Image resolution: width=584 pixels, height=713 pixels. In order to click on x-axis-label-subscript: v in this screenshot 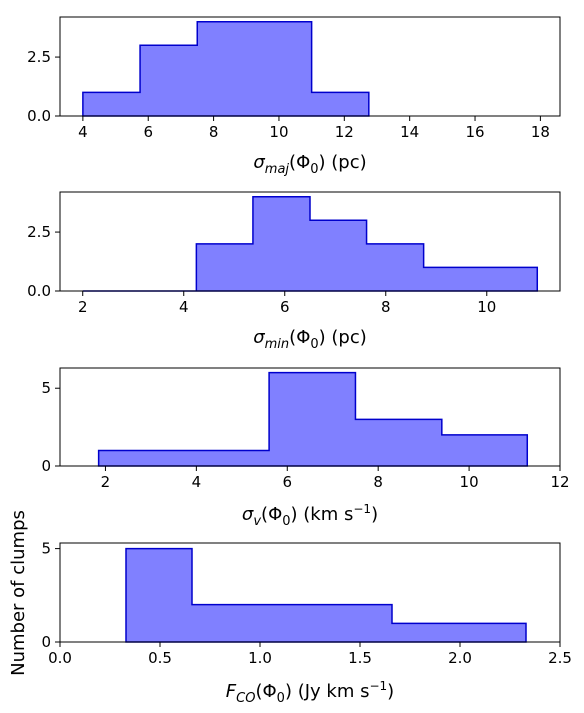, I will do `click(257, 521)`.